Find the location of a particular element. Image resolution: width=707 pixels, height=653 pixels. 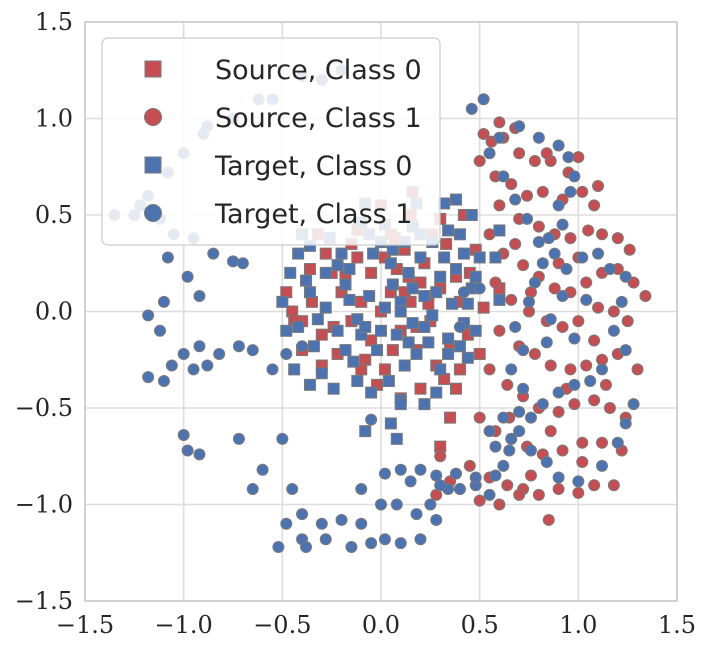

y-tick-label: −1.0 is located at coordinates (44, 505).